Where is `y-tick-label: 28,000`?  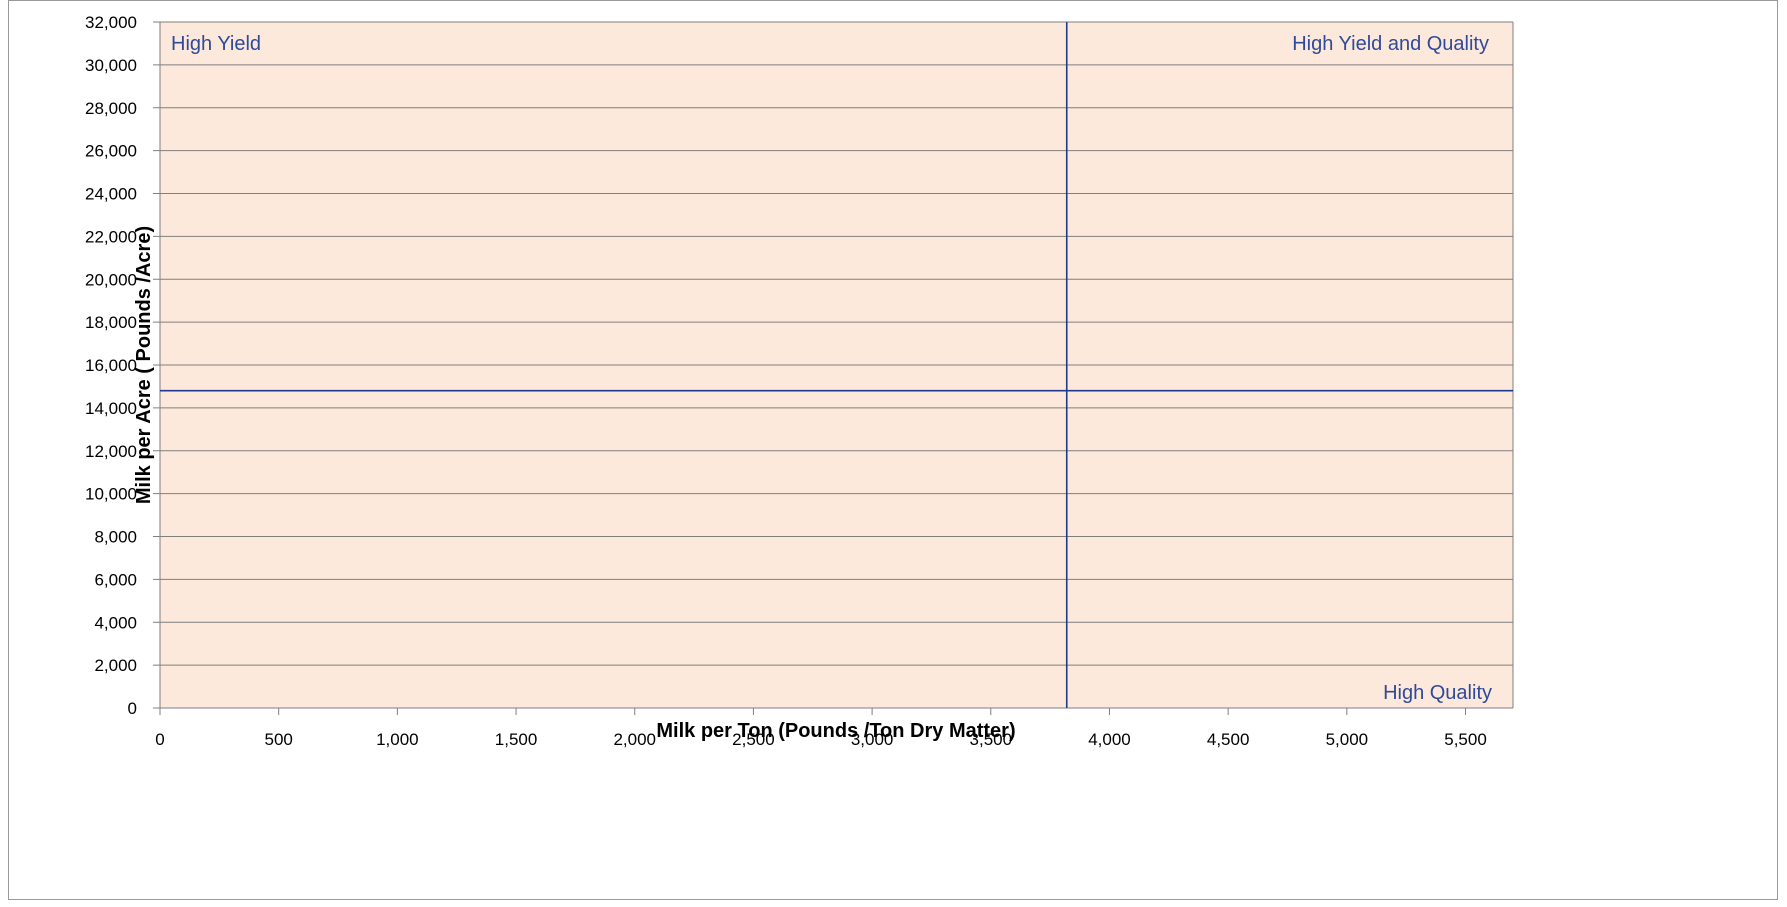 y-tick-label: 28,000 is located at coordinates (111, 108).